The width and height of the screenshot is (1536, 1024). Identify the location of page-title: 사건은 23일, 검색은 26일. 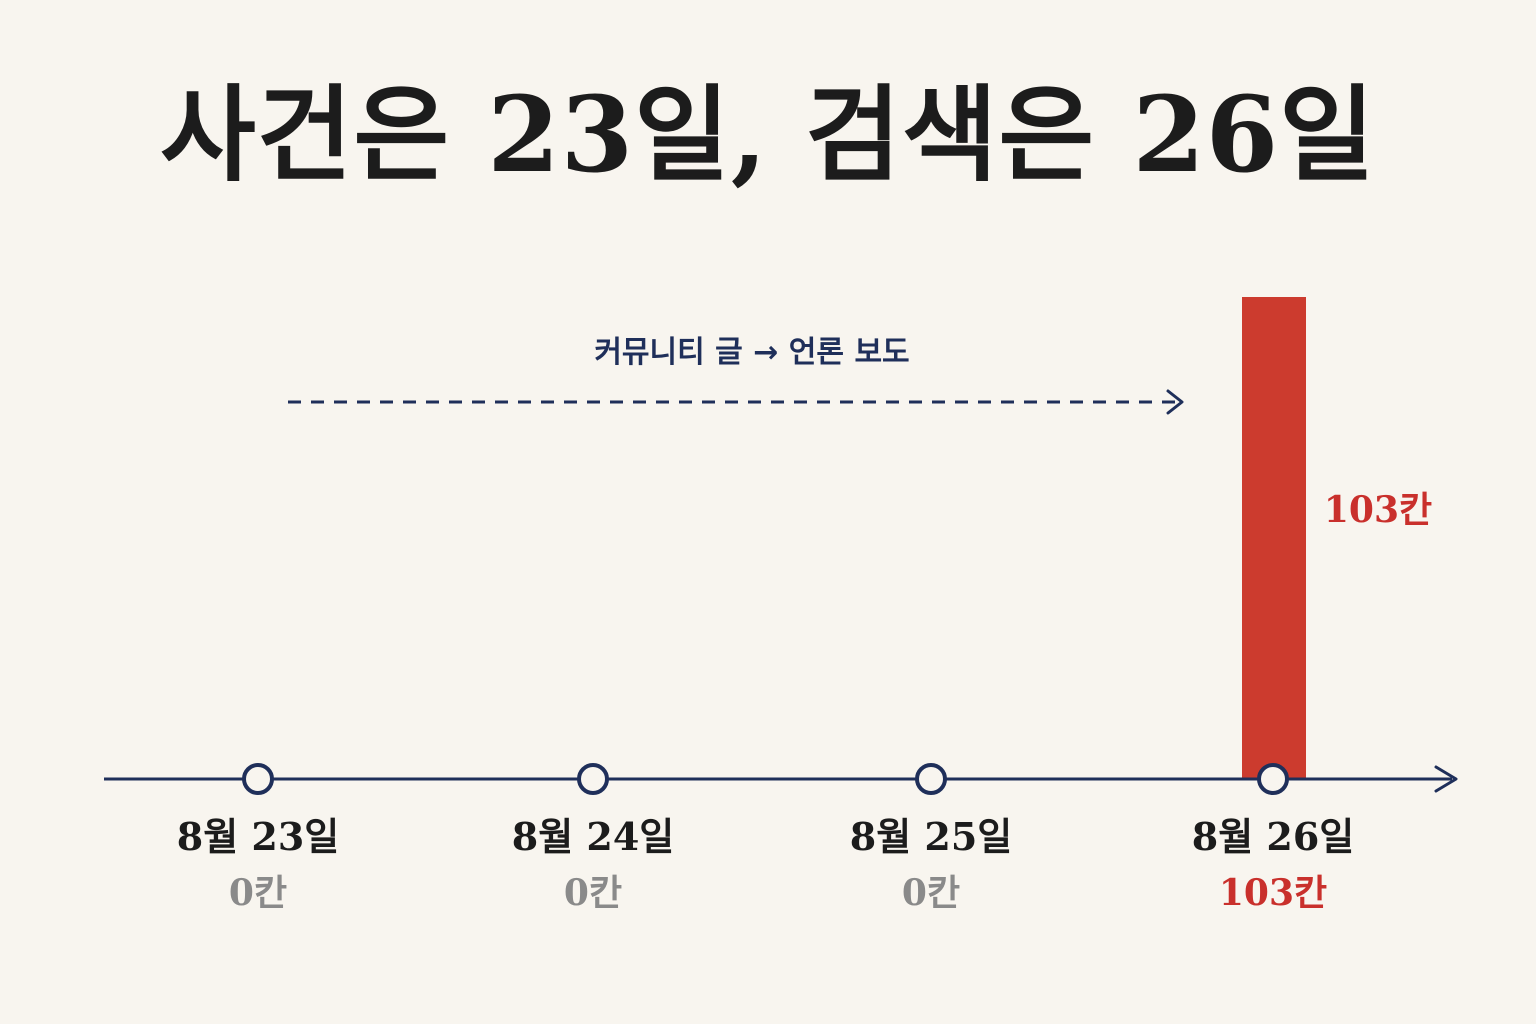
(768, 134).